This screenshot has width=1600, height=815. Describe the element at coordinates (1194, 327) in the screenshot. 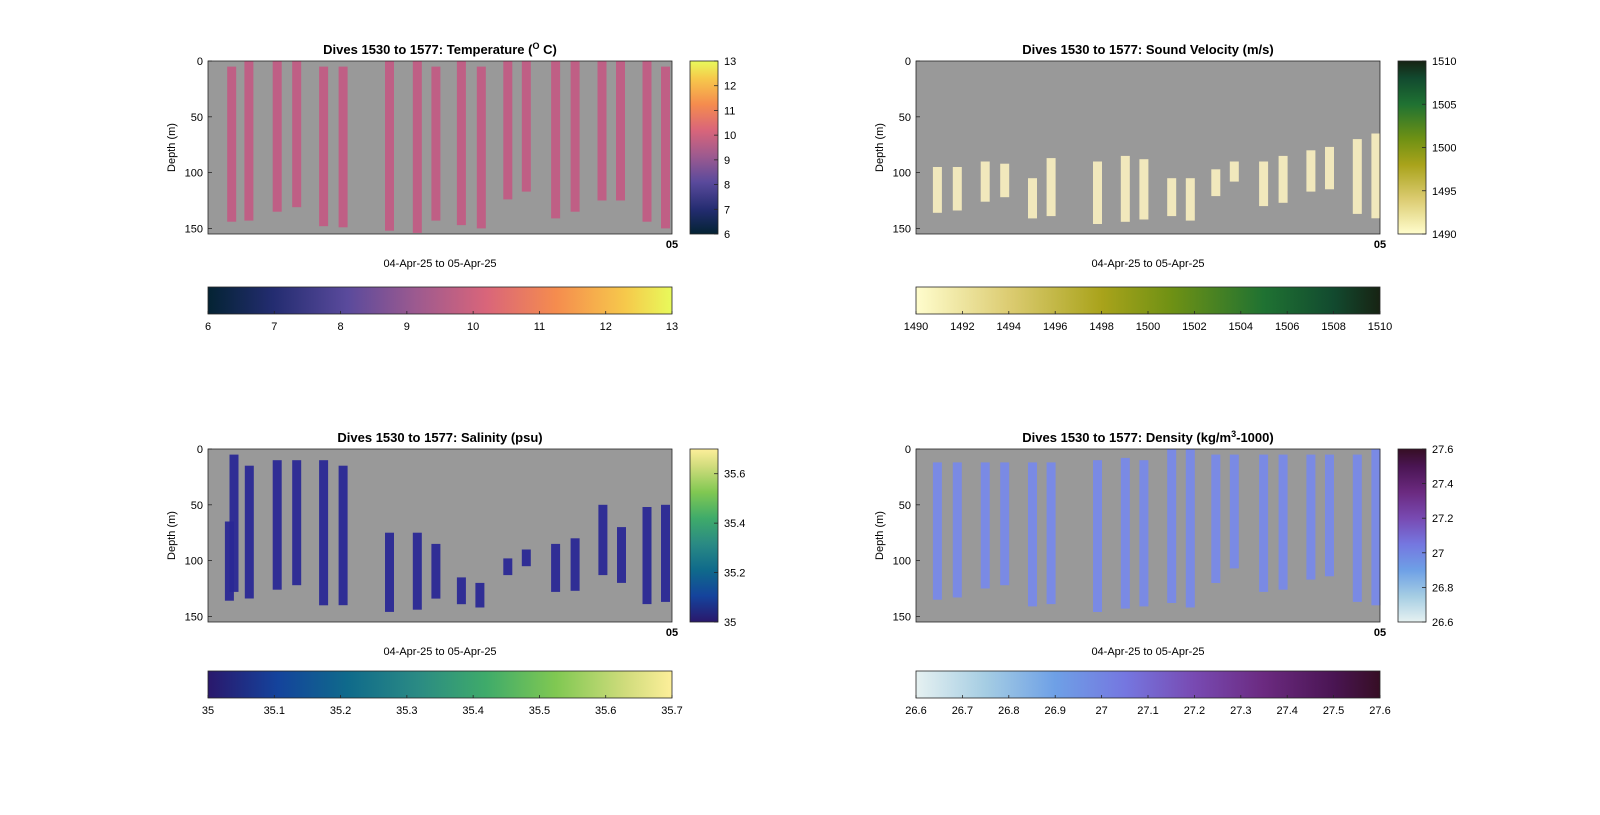

I see `hcolorbar-tick-label: 1502` at that location.